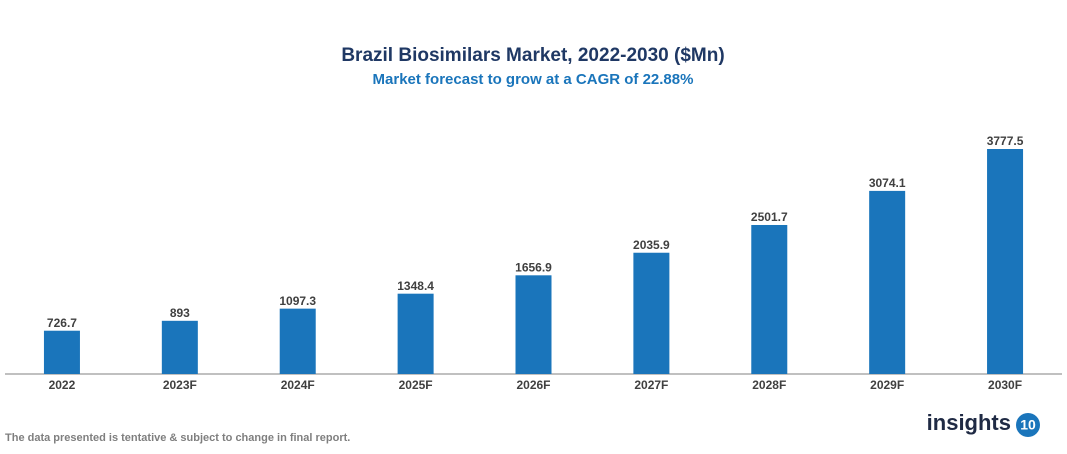 This screenshot has width=1067, height=454. What do you see at coordinates (769, 385) in the screenshot?
I see `x-tick-label: 2028F` at bounding box center [769, 385].